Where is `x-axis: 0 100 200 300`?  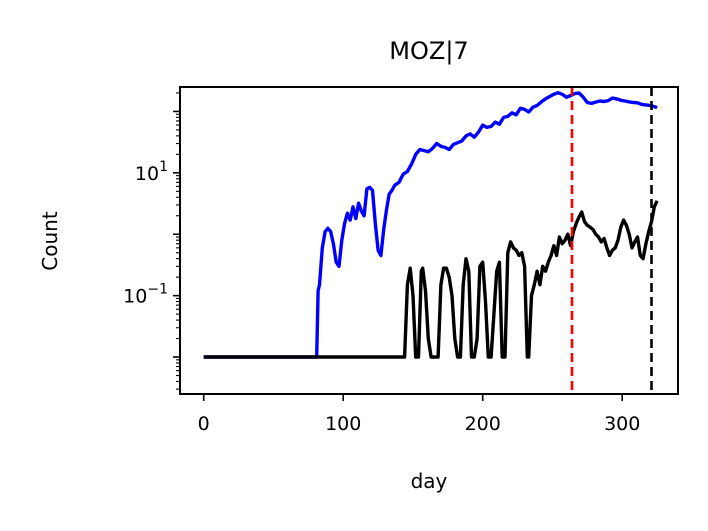
x-axis: 0 100 200 300 is located at coordinates (419, 414).